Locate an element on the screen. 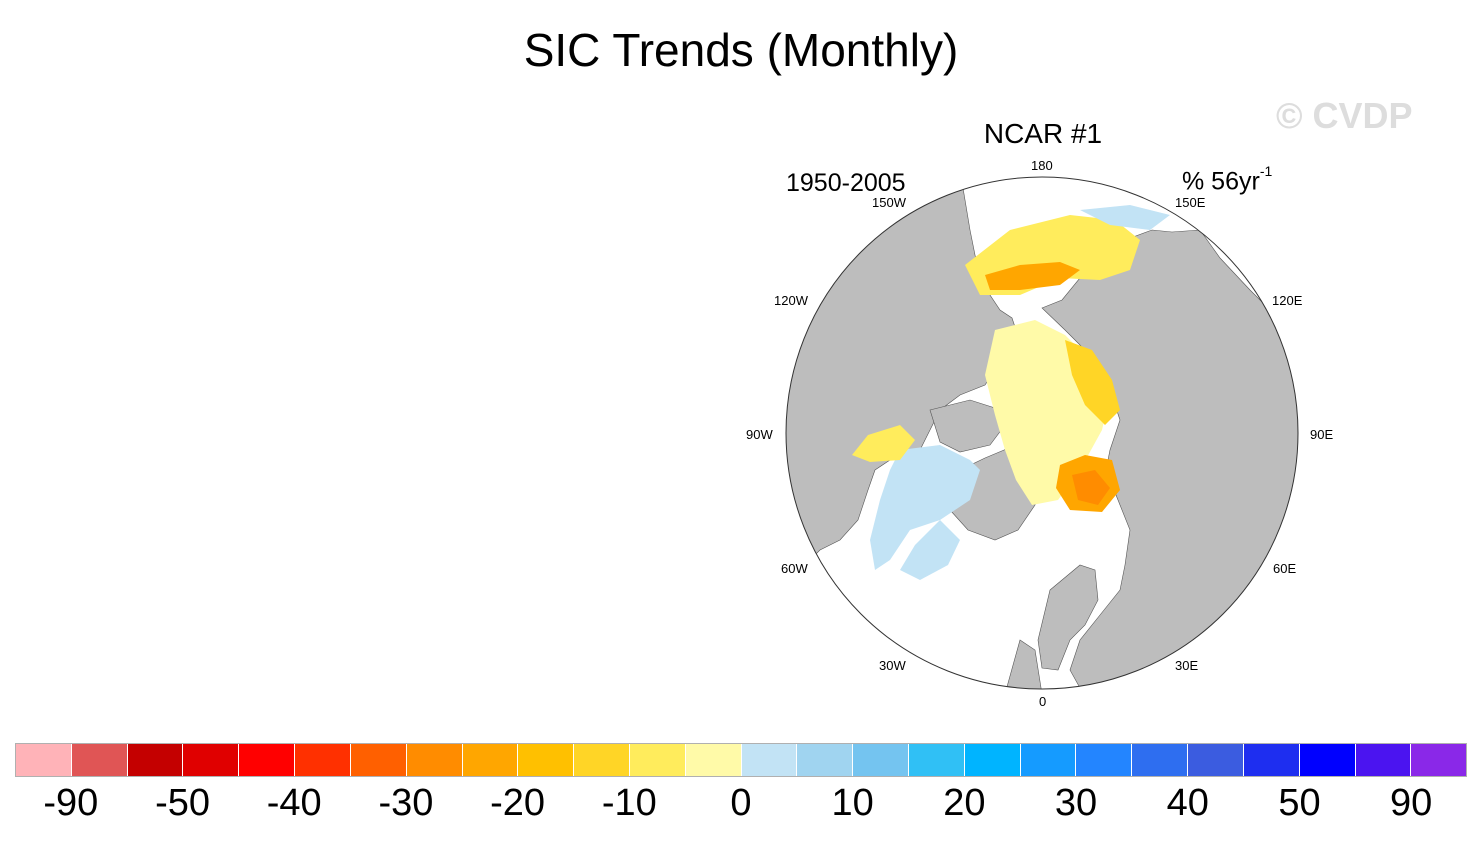 This screenshot has height=847, width=1482. colorbar is located at coordinates (741, 760).